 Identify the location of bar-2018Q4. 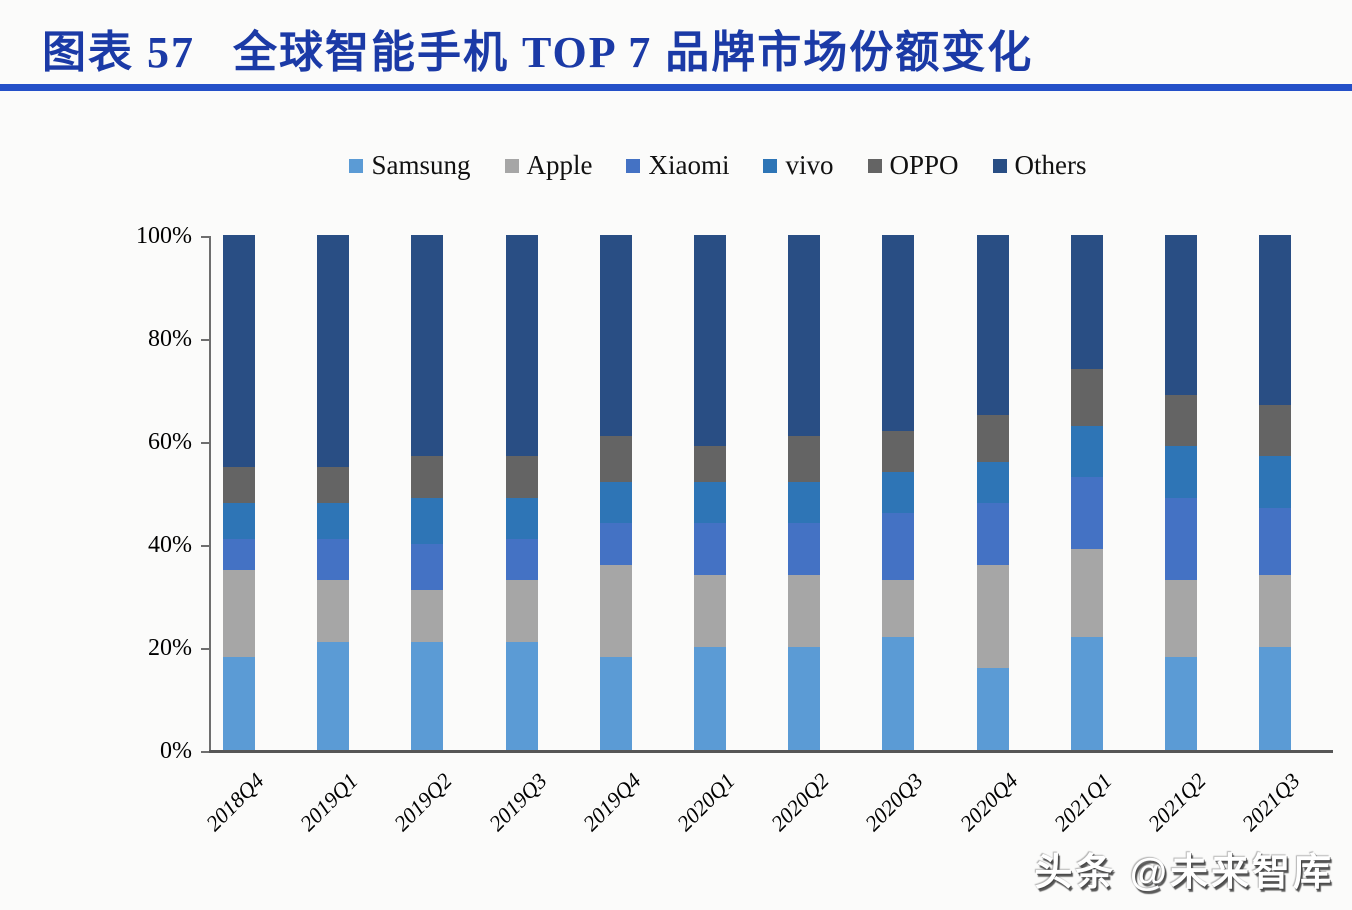
(239, 492).